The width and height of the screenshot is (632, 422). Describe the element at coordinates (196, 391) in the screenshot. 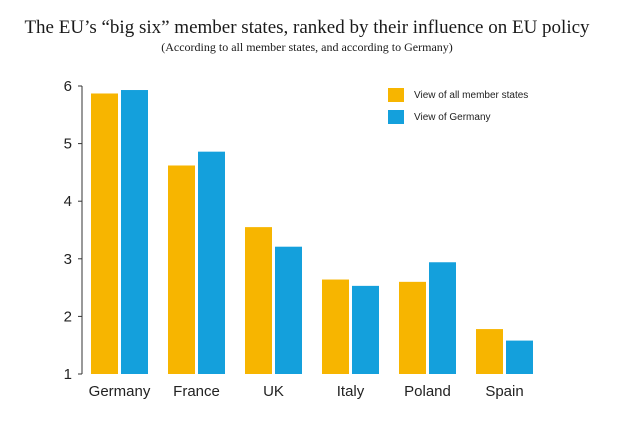

I see `x-tick-label-france: France` at that location.